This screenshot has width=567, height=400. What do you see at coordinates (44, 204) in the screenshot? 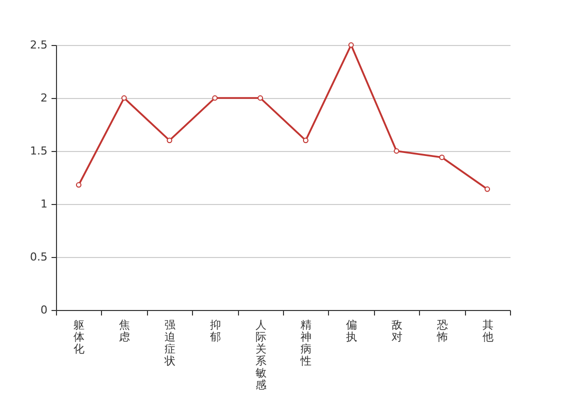
I see `y-tick-label: 1` at bounding box center [44, 204].